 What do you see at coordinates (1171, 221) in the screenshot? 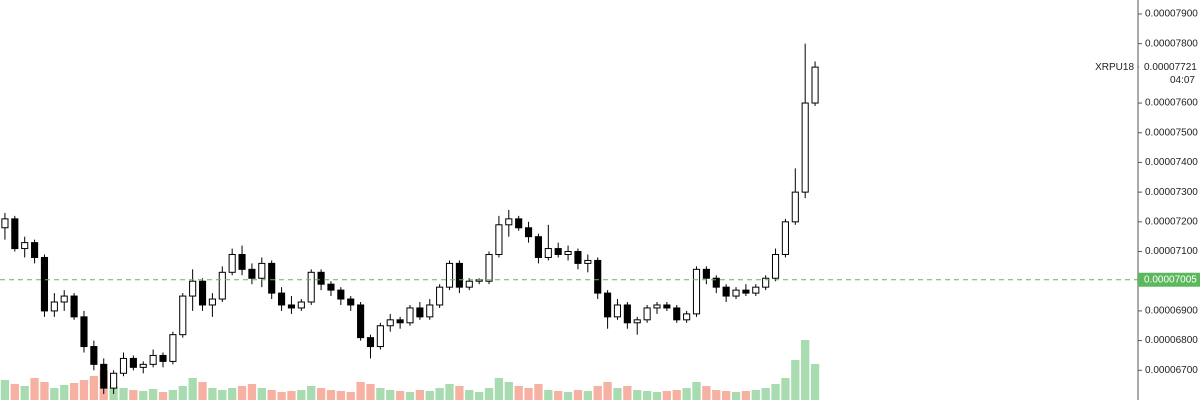
I see `y-tick-label: 0.00007200` at bounding box center [1171, 221].